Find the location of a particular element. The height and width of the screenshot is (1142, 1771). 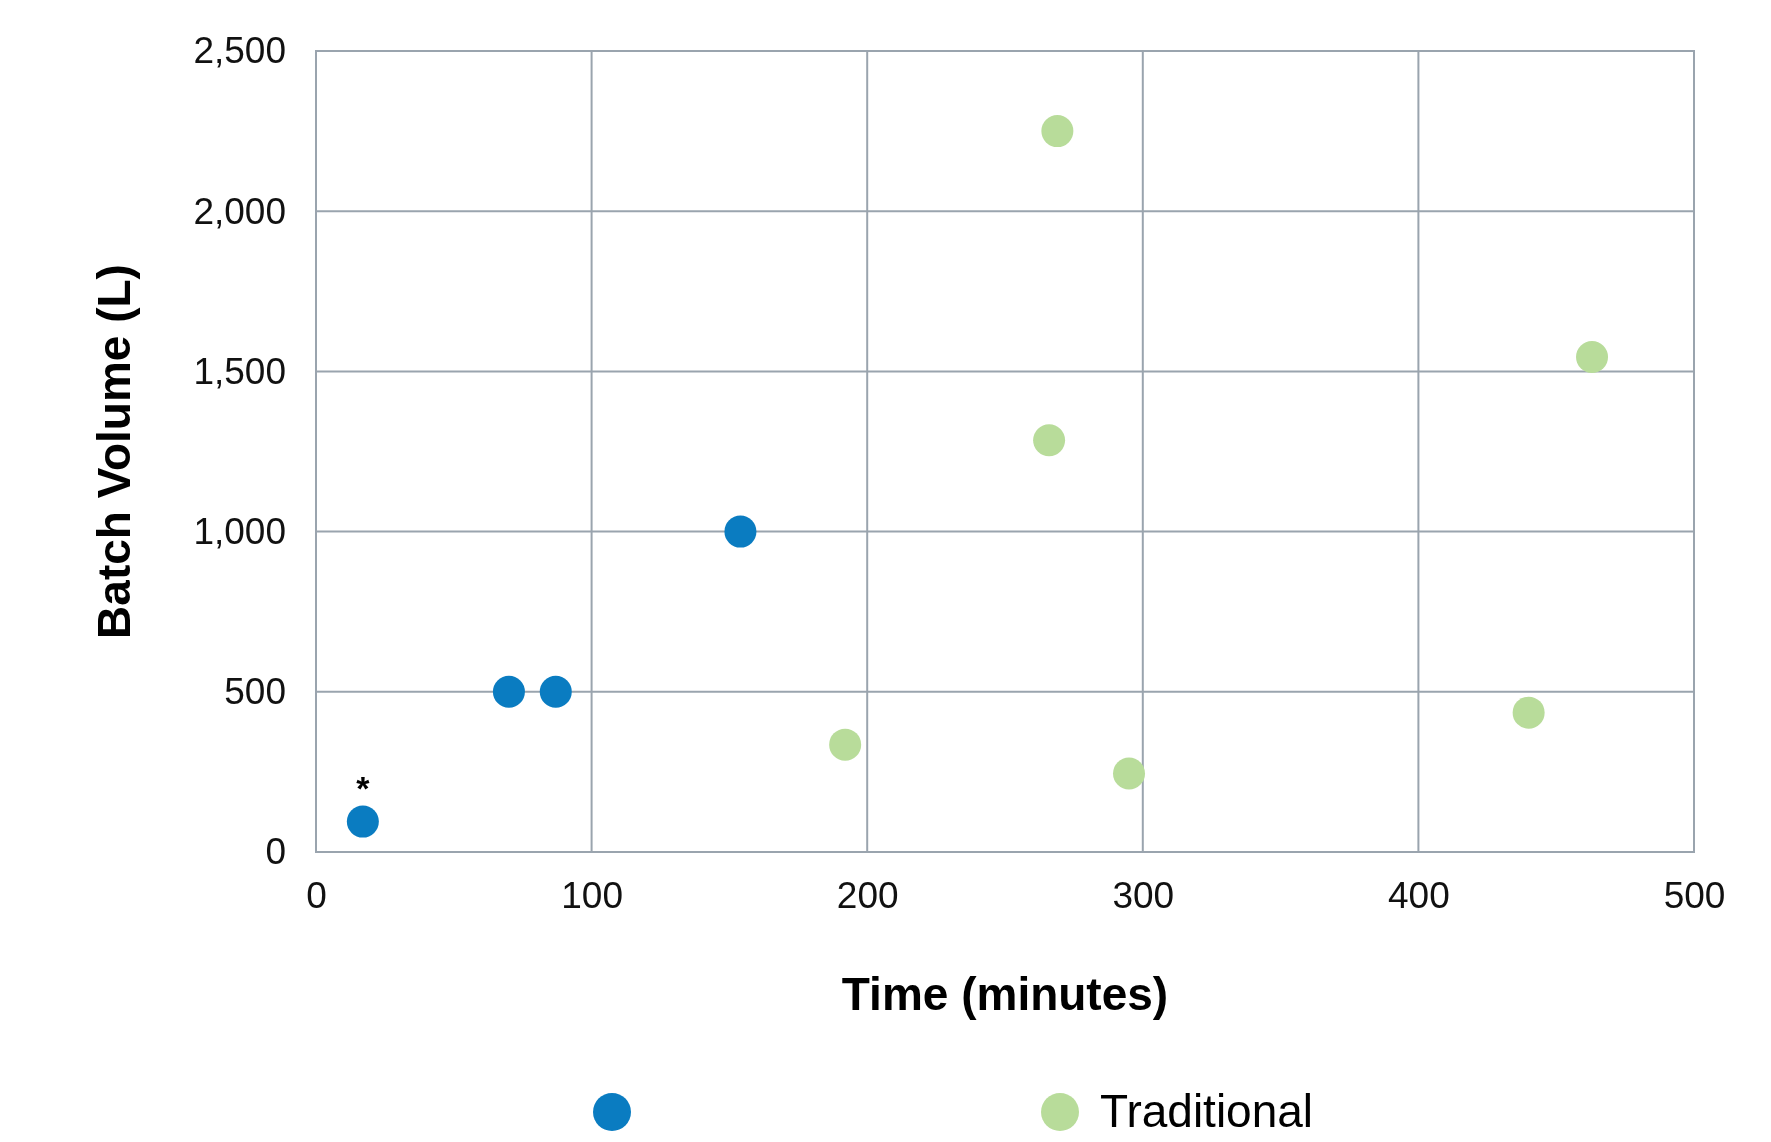

y-tick-label: 1,500 is located at coordinates (239, 371).